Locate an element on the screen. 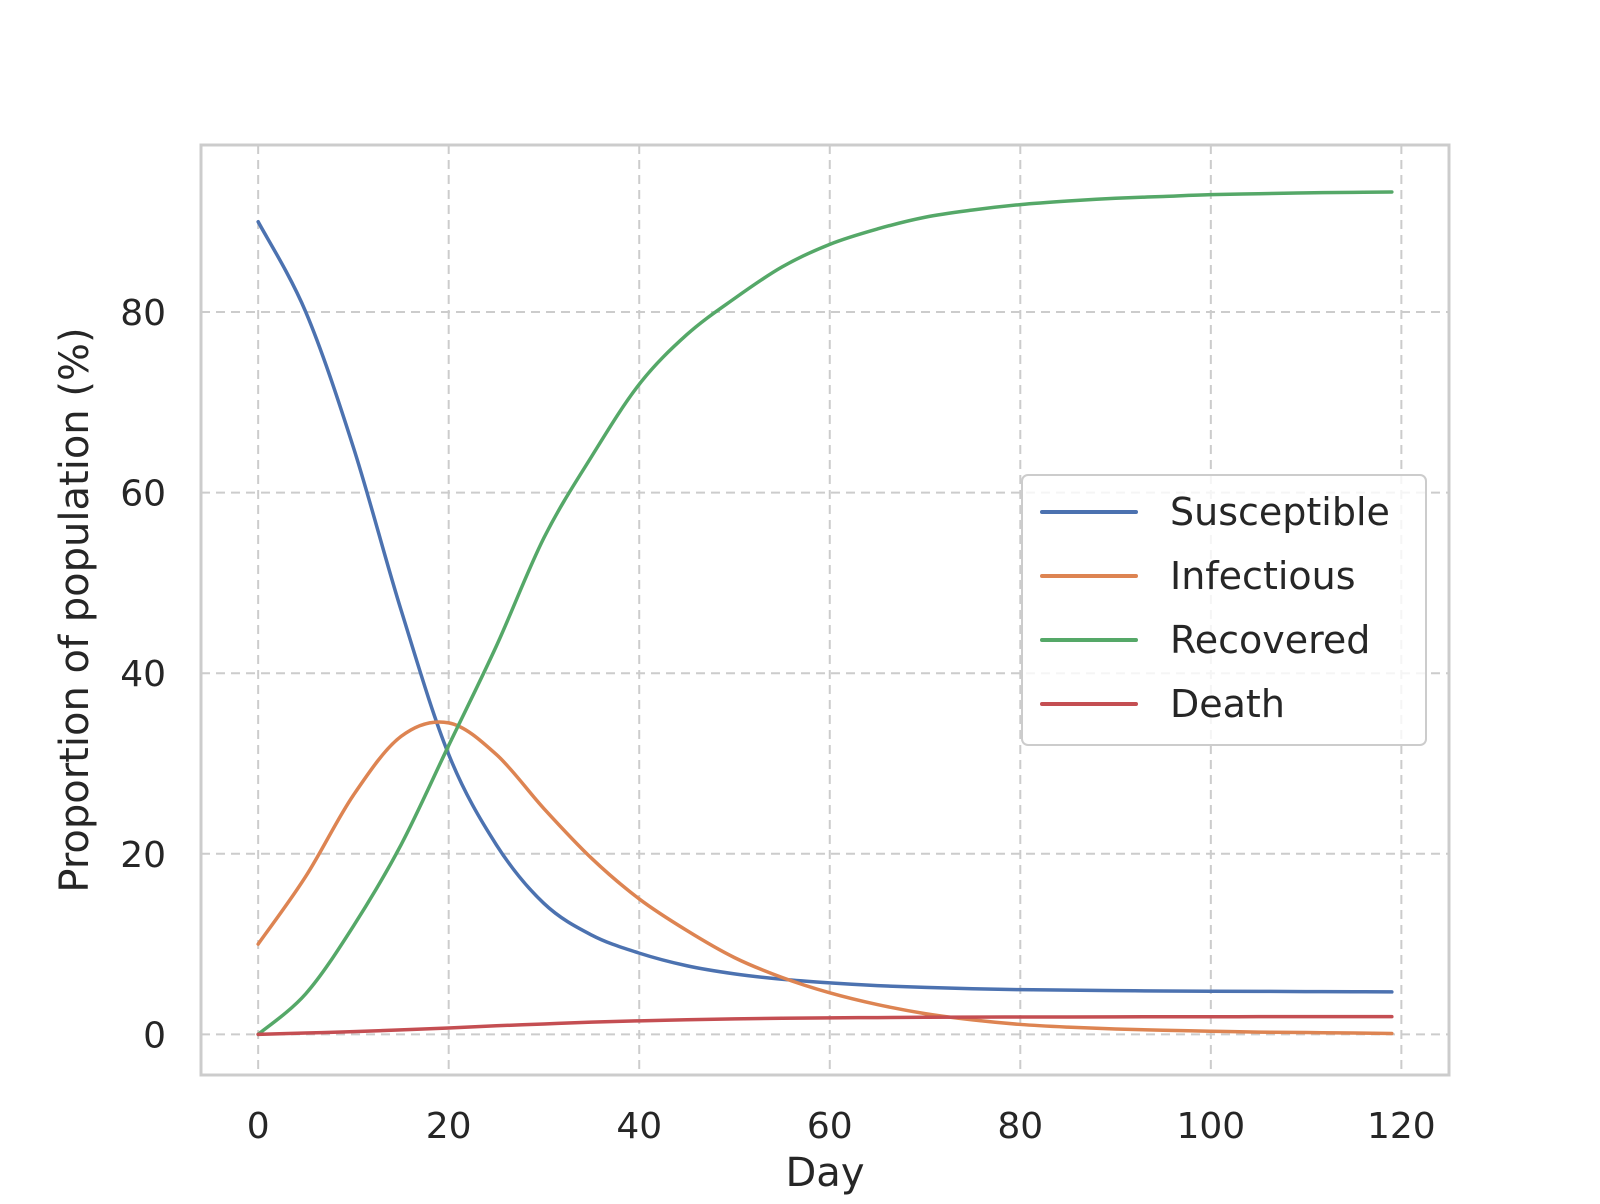 Image resolution: width=1600 pixels, height=1204 pixels. legend-item-infectious: Infectious is located at coordinates (1198, 576).